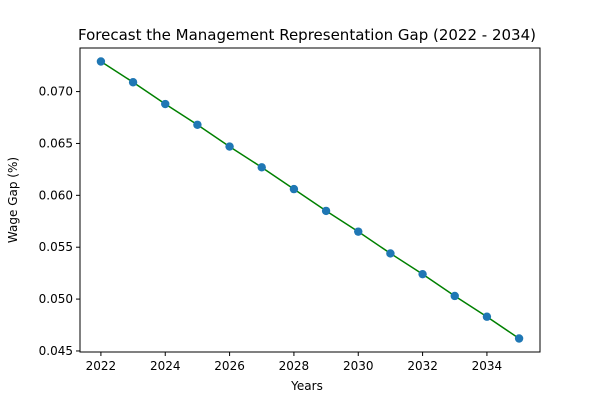 Image resolution: width=600 pixels, height=400 pixels. I want to click on y-tick-label: 0.065, so click(56, 143).